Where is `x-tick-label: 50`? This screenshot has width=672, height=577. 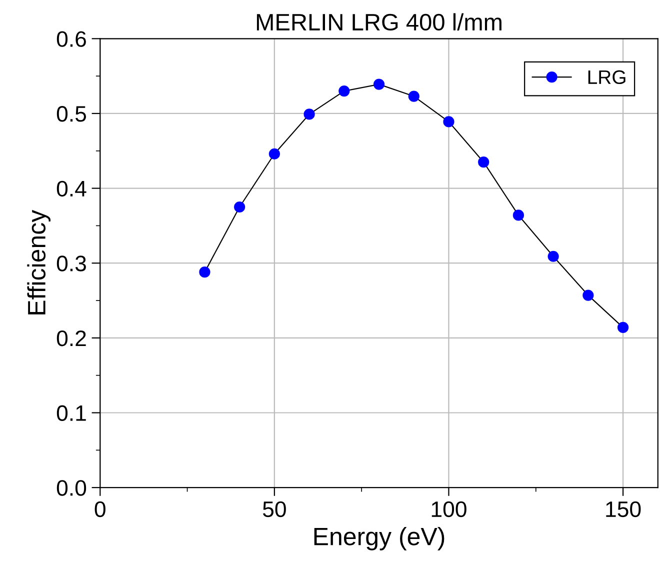 x-tick-label: 50 is located at coordinates (274, 509).